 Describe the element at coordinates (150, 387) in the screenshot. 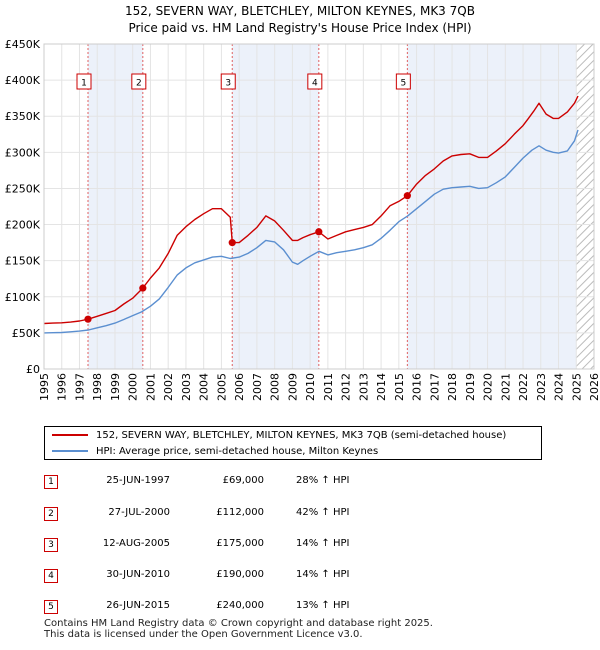

I see `x-tick-label: 2001` at that location.